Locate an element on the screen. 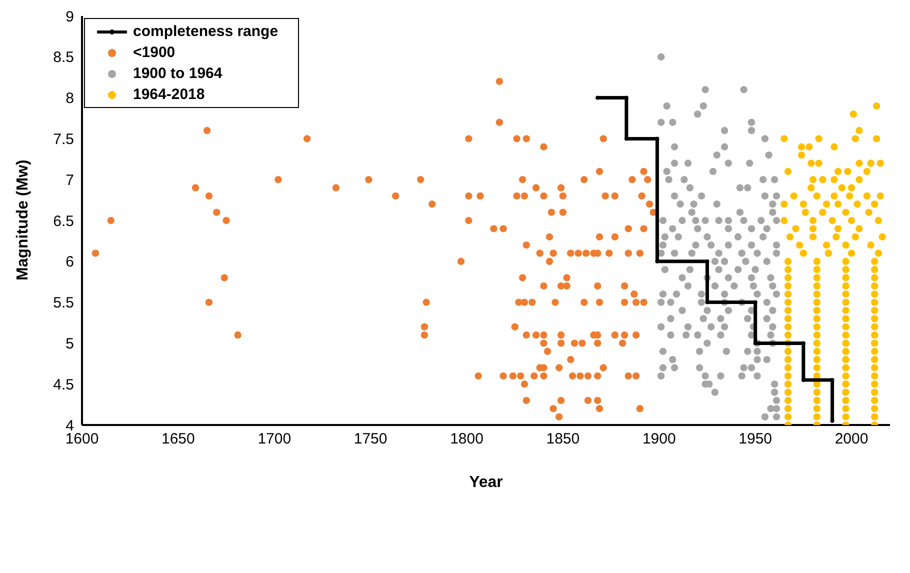  y-tick-label: 6.5 is located at coordinates (63, 221).